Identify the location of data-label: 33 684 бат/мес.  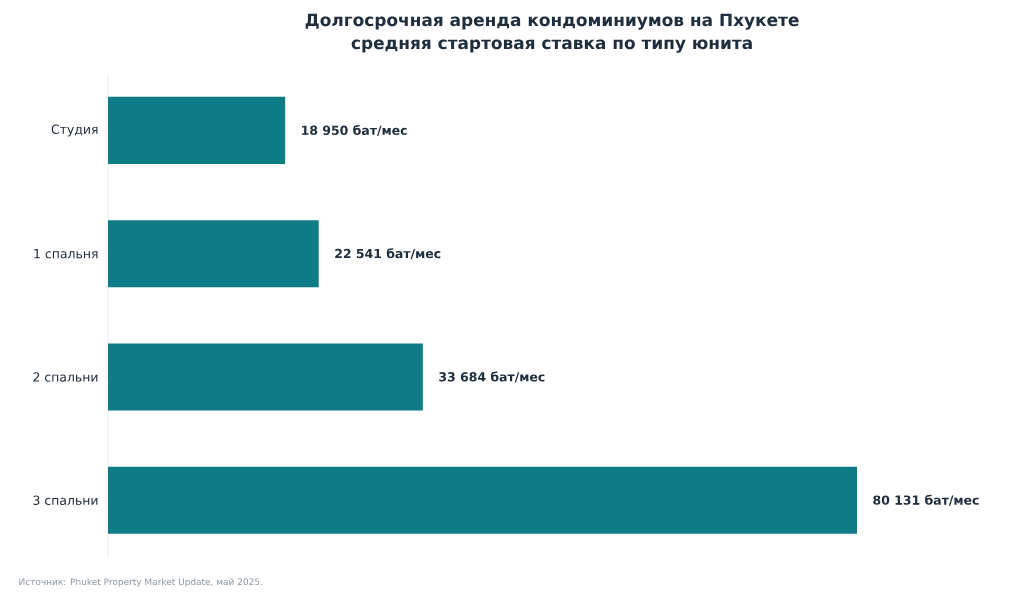
(492, 377).